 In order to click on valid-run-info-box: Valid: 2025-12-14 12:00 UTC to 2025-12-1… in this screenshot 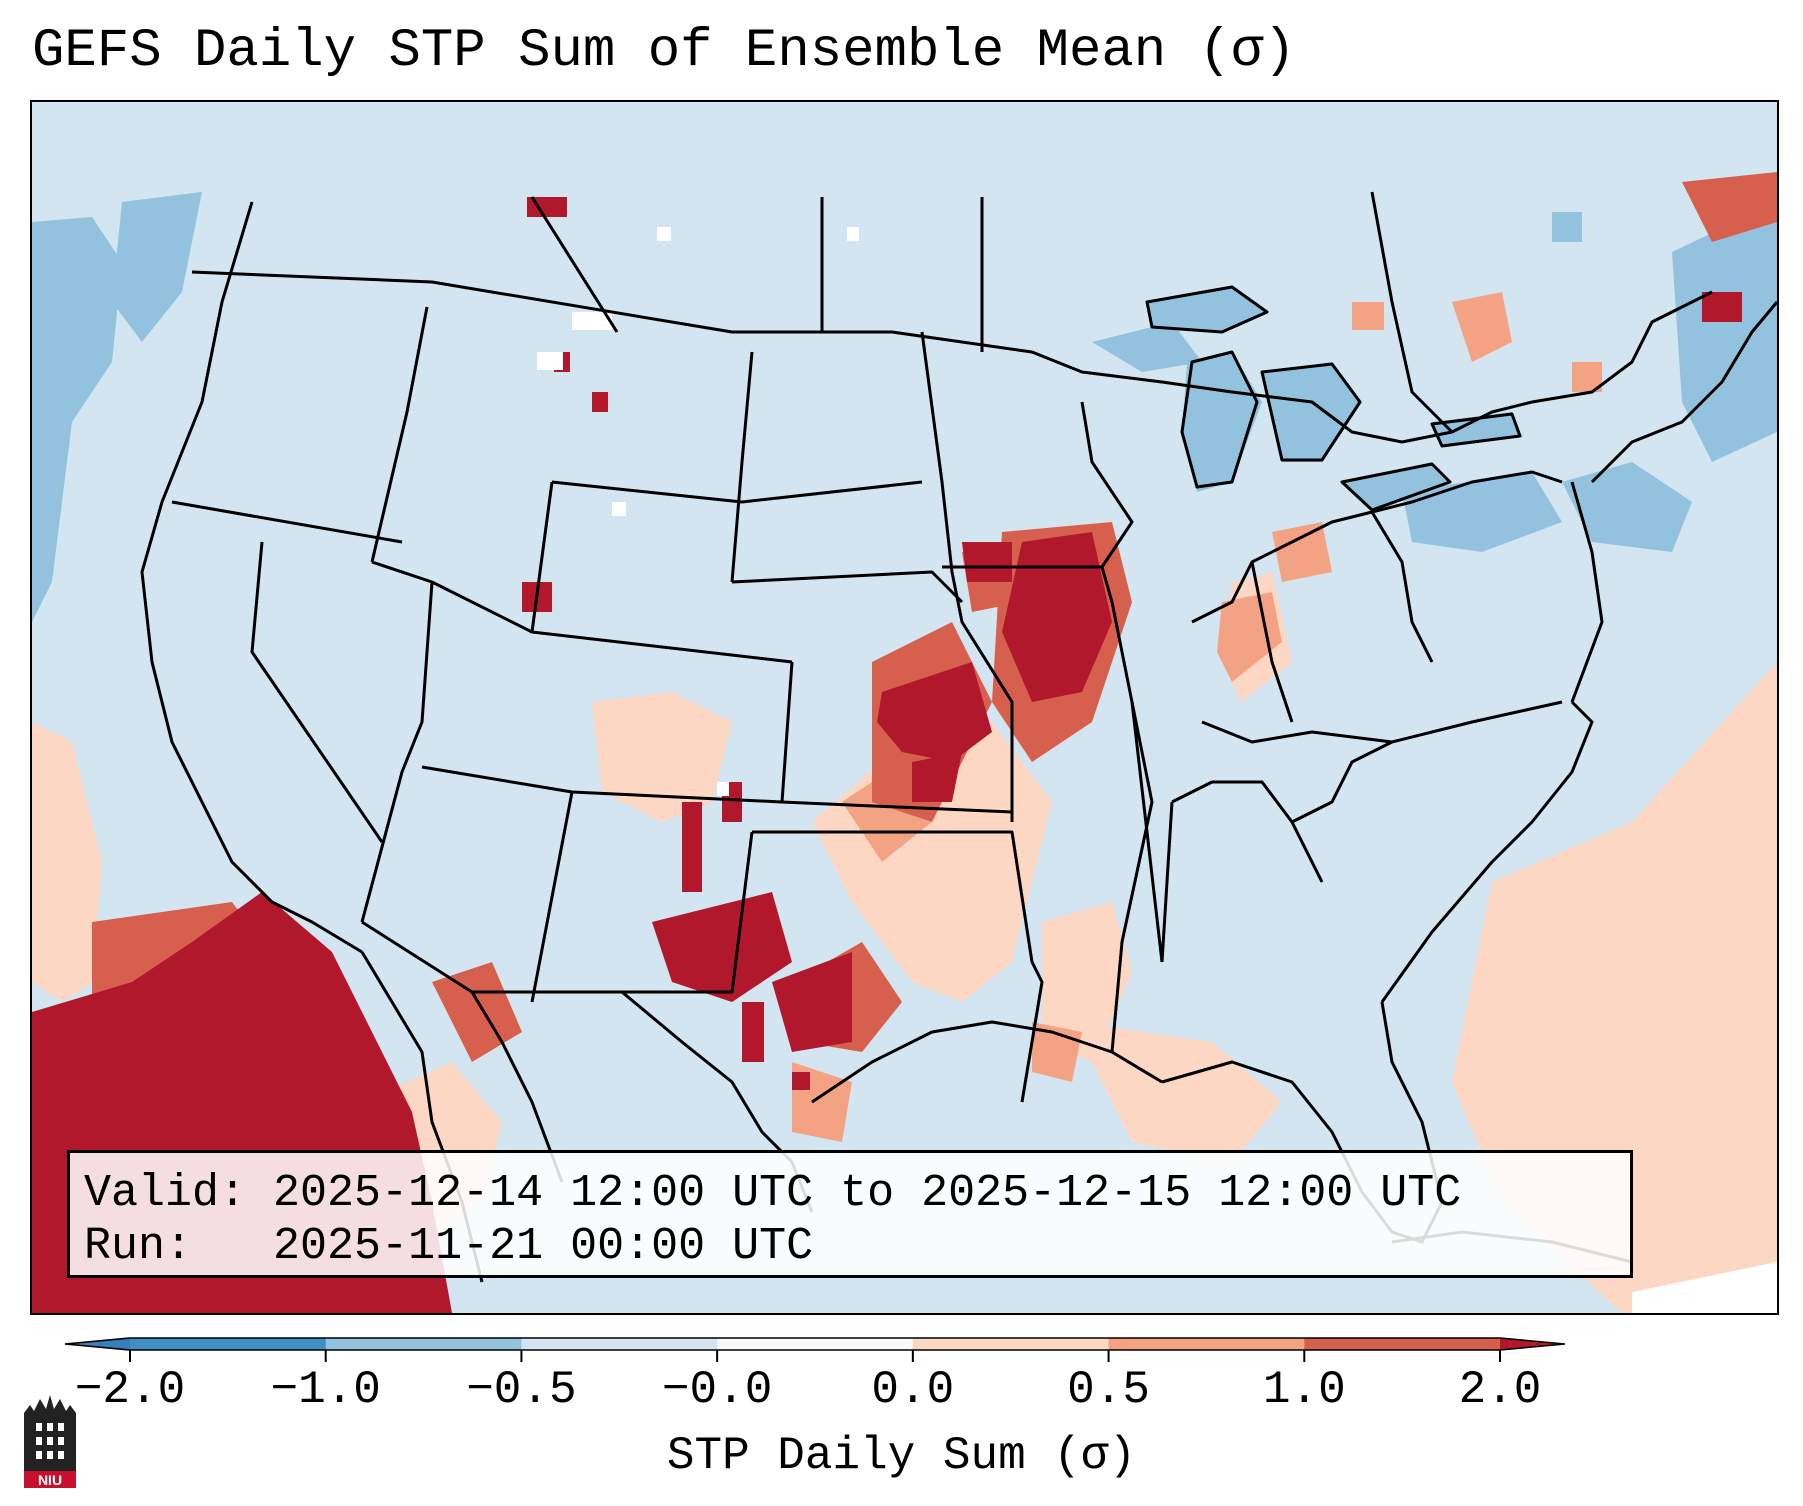, I will do `click(850, 1214)`.